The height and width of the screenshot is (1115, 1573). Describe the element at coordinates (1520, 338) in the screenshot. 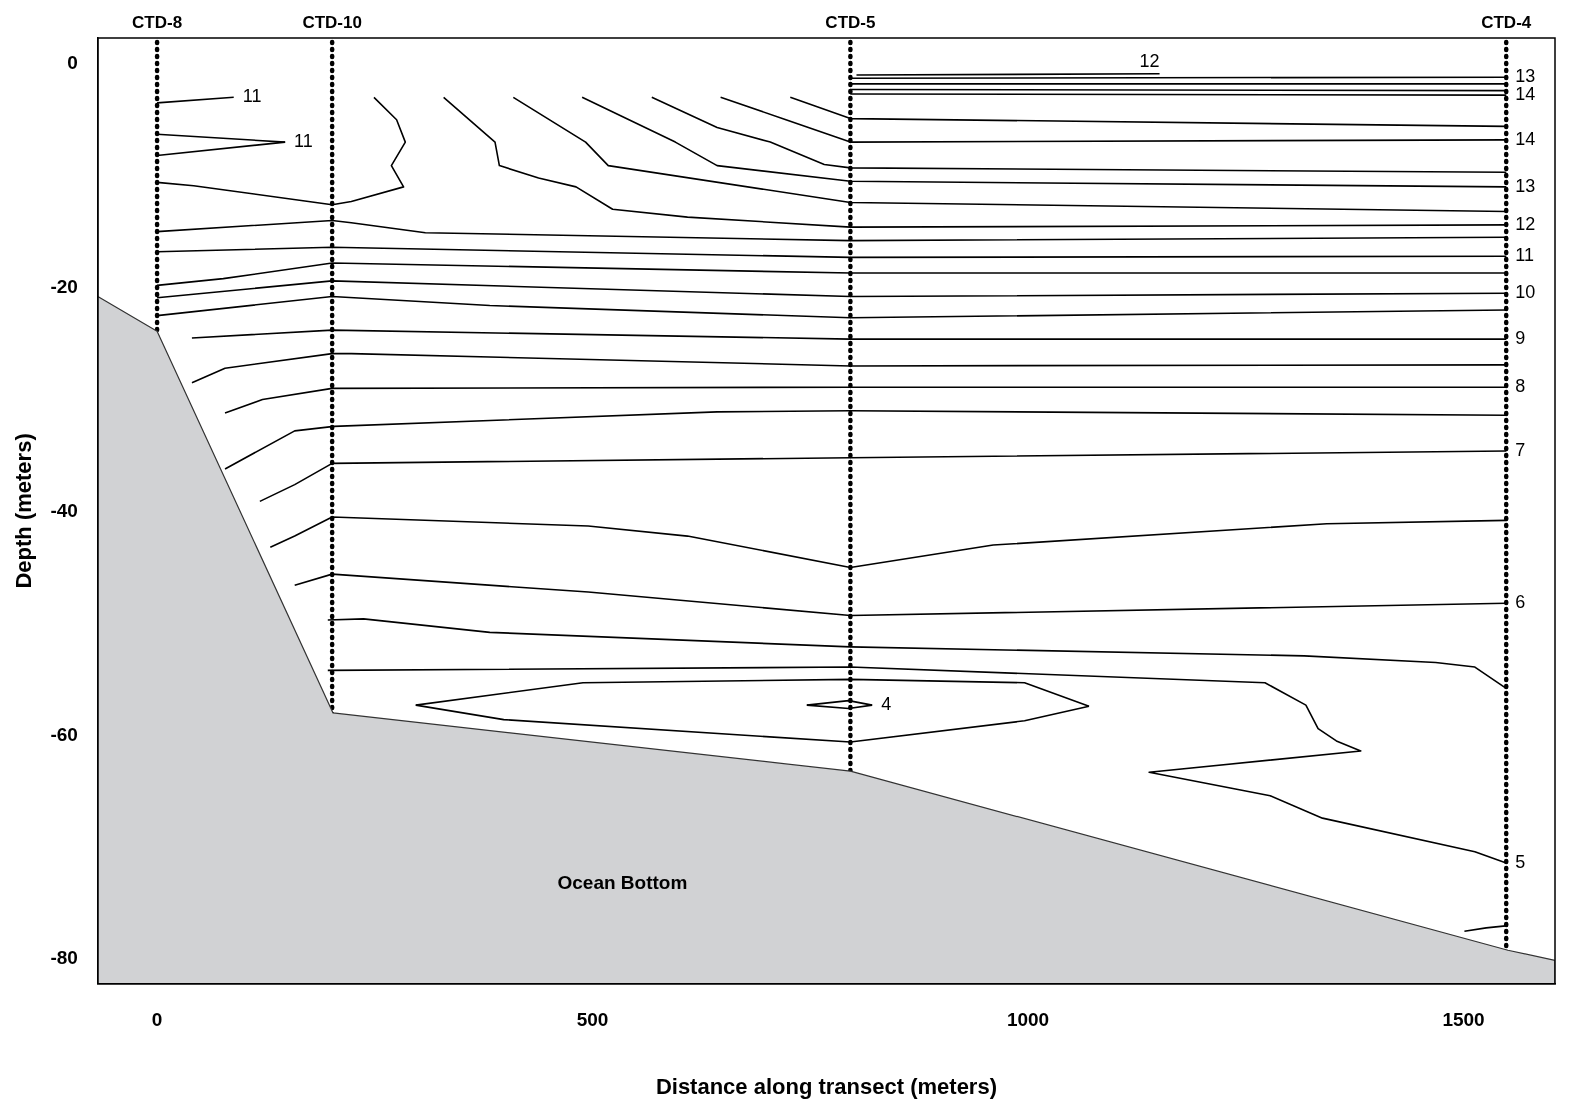

I see `series-label: 9` at that location.